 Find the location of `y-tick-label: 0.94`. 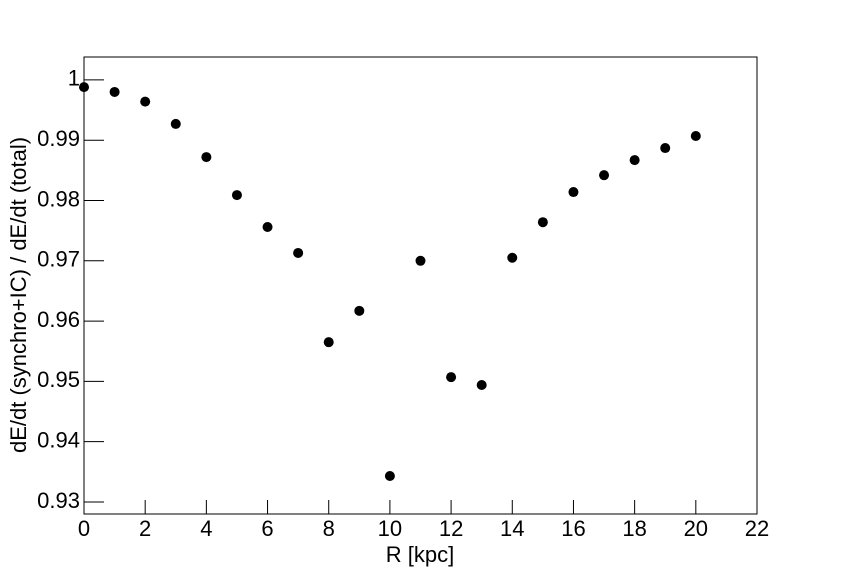

y-tick-label: 0.94 is located at coordinates (58, 439).